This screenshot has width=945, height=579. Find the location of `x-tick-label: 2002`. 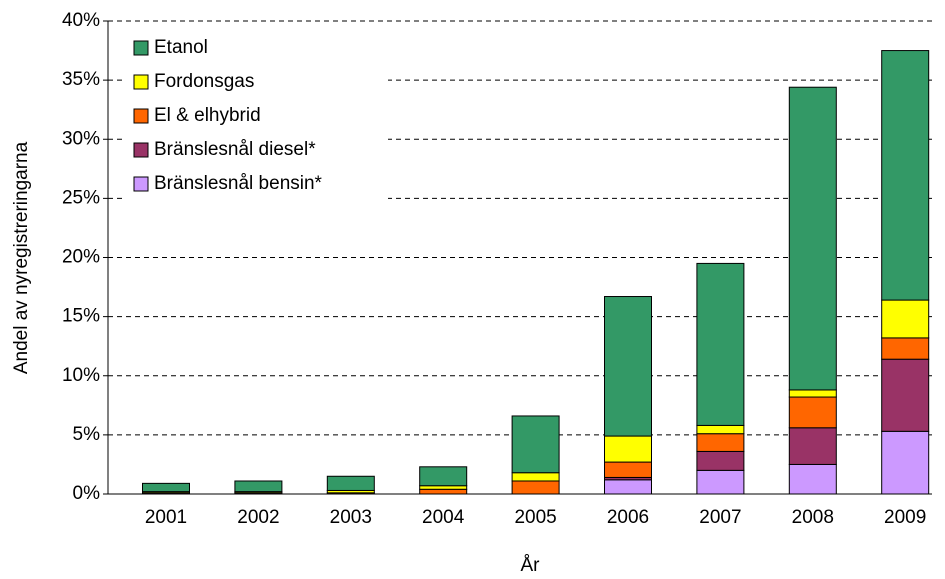

x-tick-label: 2002 is located at coordinates (258, 517).